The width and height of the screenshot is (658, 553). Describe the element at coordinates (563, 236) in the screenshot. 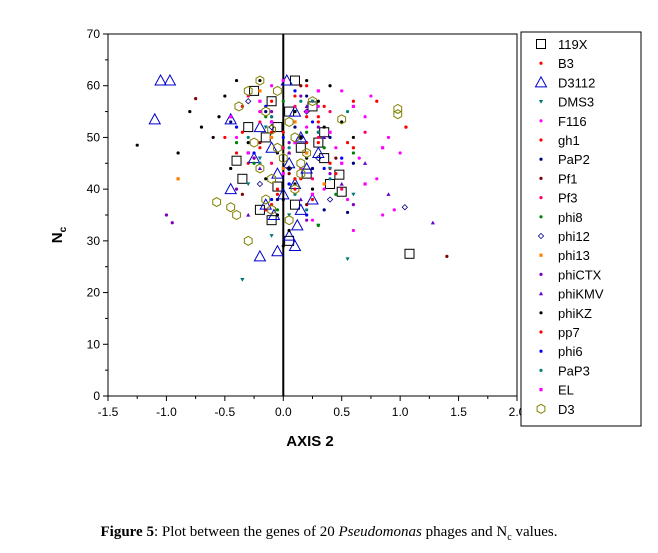

I see `legend-item-phi12: phi12` at that location.